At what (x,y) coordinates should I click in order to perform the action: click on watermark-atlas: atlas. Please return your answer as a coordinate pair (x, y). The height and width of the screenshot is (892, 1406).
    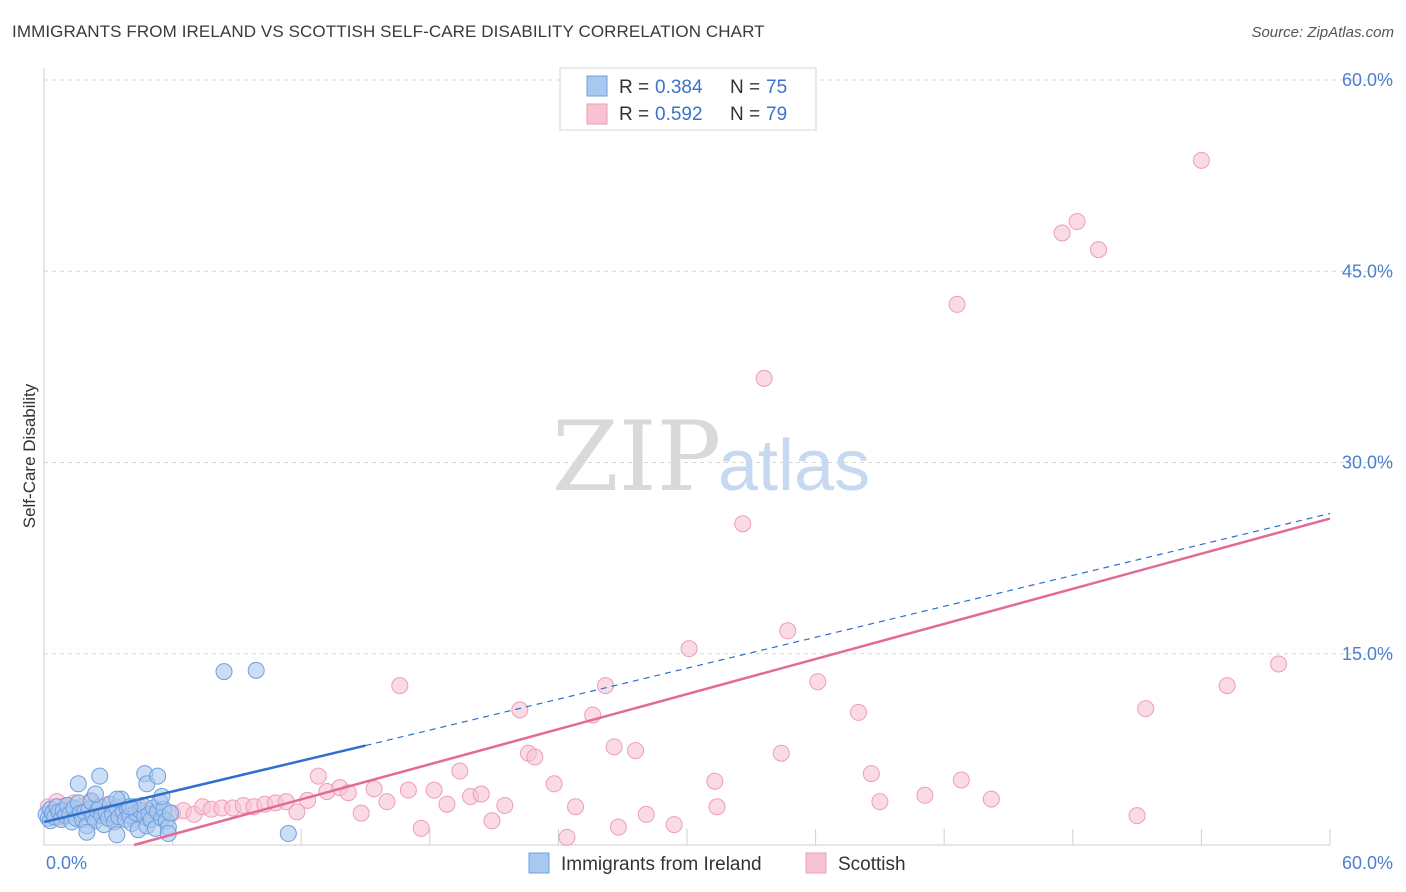
    Looking at the image, I should click on (794, 466).